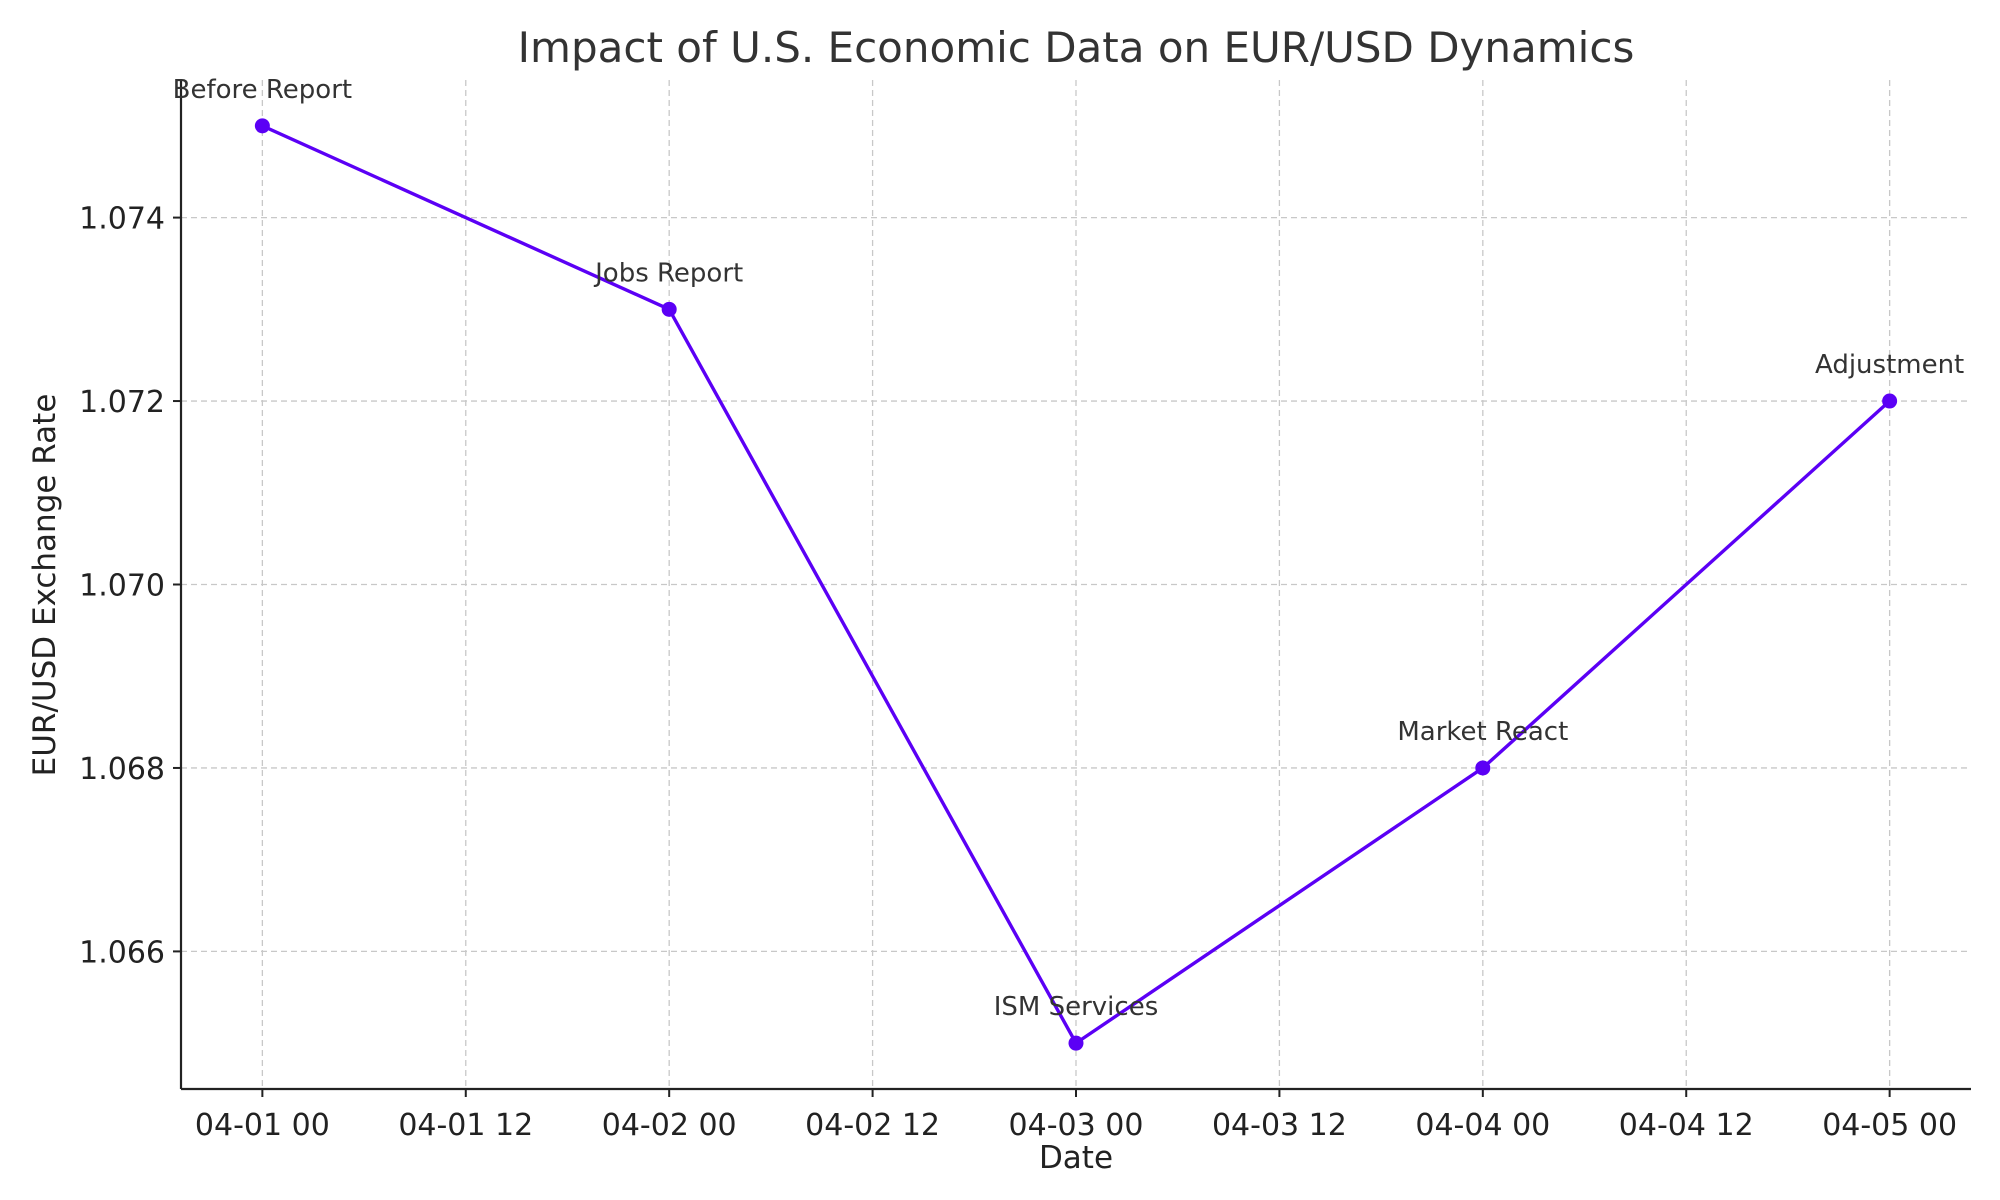 The image size is (2000, 1200). What do you see at coordinates (262, 1125) in the screenshot?
I see `x-tick-label: 04-01 00` at bounding box center [262, 1125].